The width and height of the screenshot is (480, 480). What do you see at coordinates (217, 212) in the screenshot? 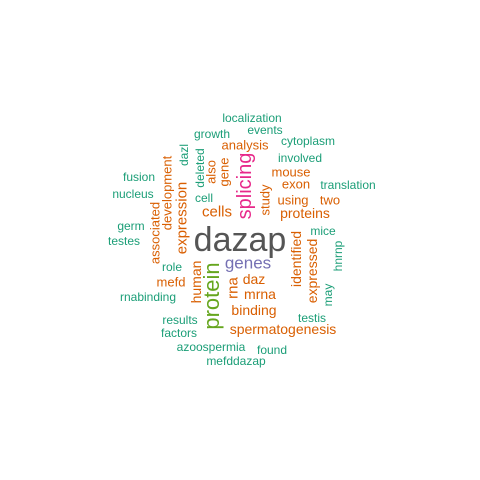
I see `word-cells: cells` at bounding box center [217, 212].